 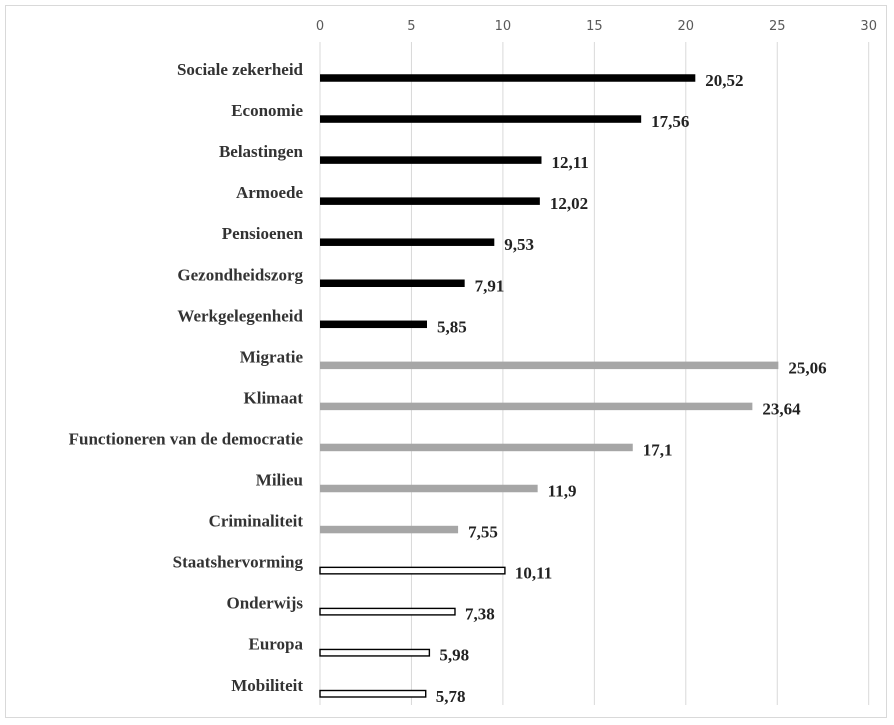 What do you see at coordinates (267, 685) in the screenshot?
I see `category-label: Mobiliteit` at bounding box center [267, 685].